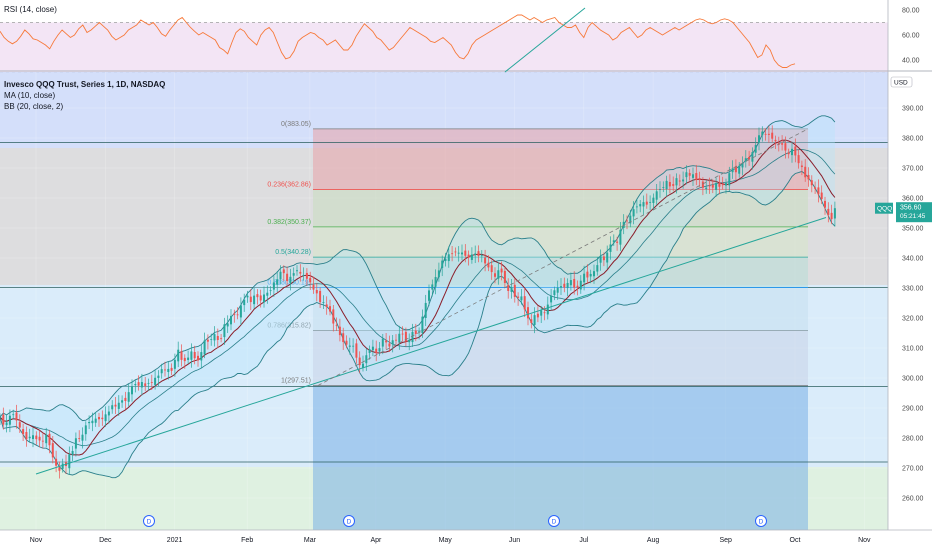 The image size is (932, 550). What do you see at coordinates (761, 521) in the screenshot?
I see `dividend-marker-icon` at bounding box center [761, 521].